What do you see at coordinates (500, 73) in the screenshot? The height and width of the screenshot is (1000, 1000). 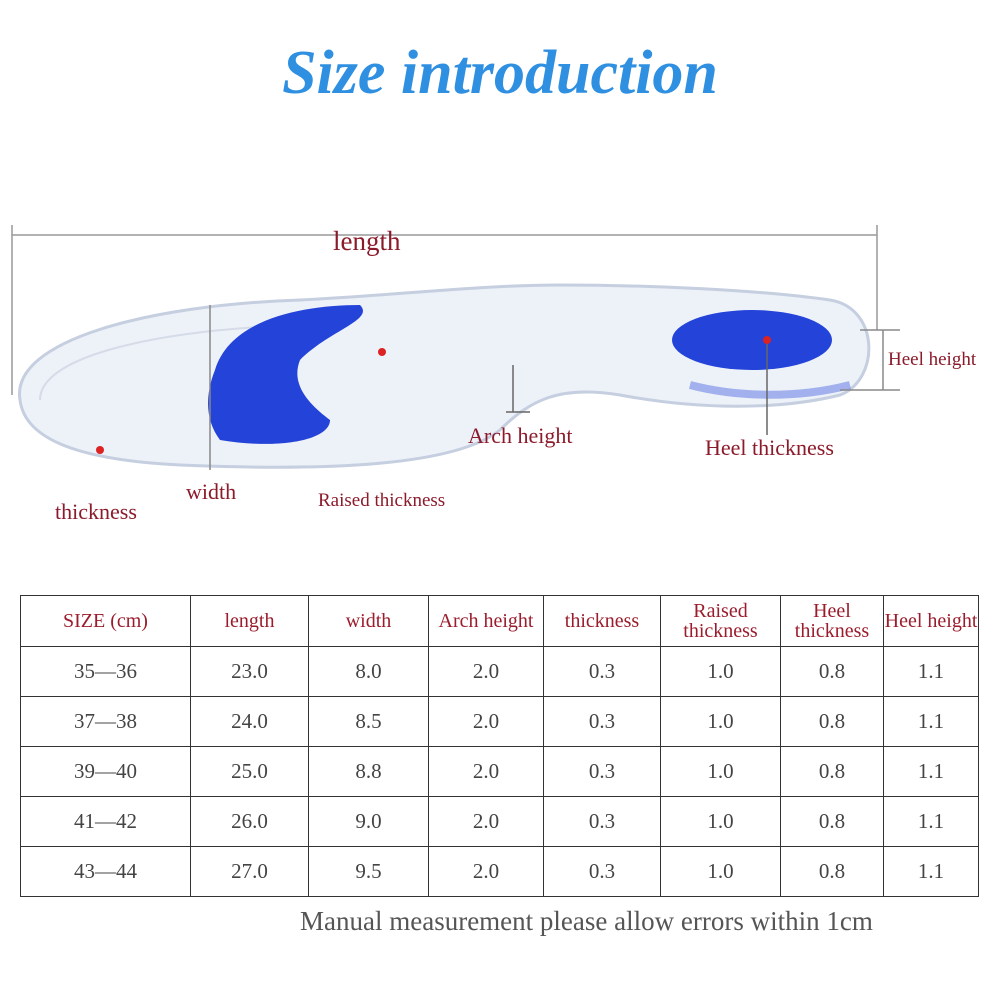 I see `title: Size introduction` at bounding box center [500, 73].